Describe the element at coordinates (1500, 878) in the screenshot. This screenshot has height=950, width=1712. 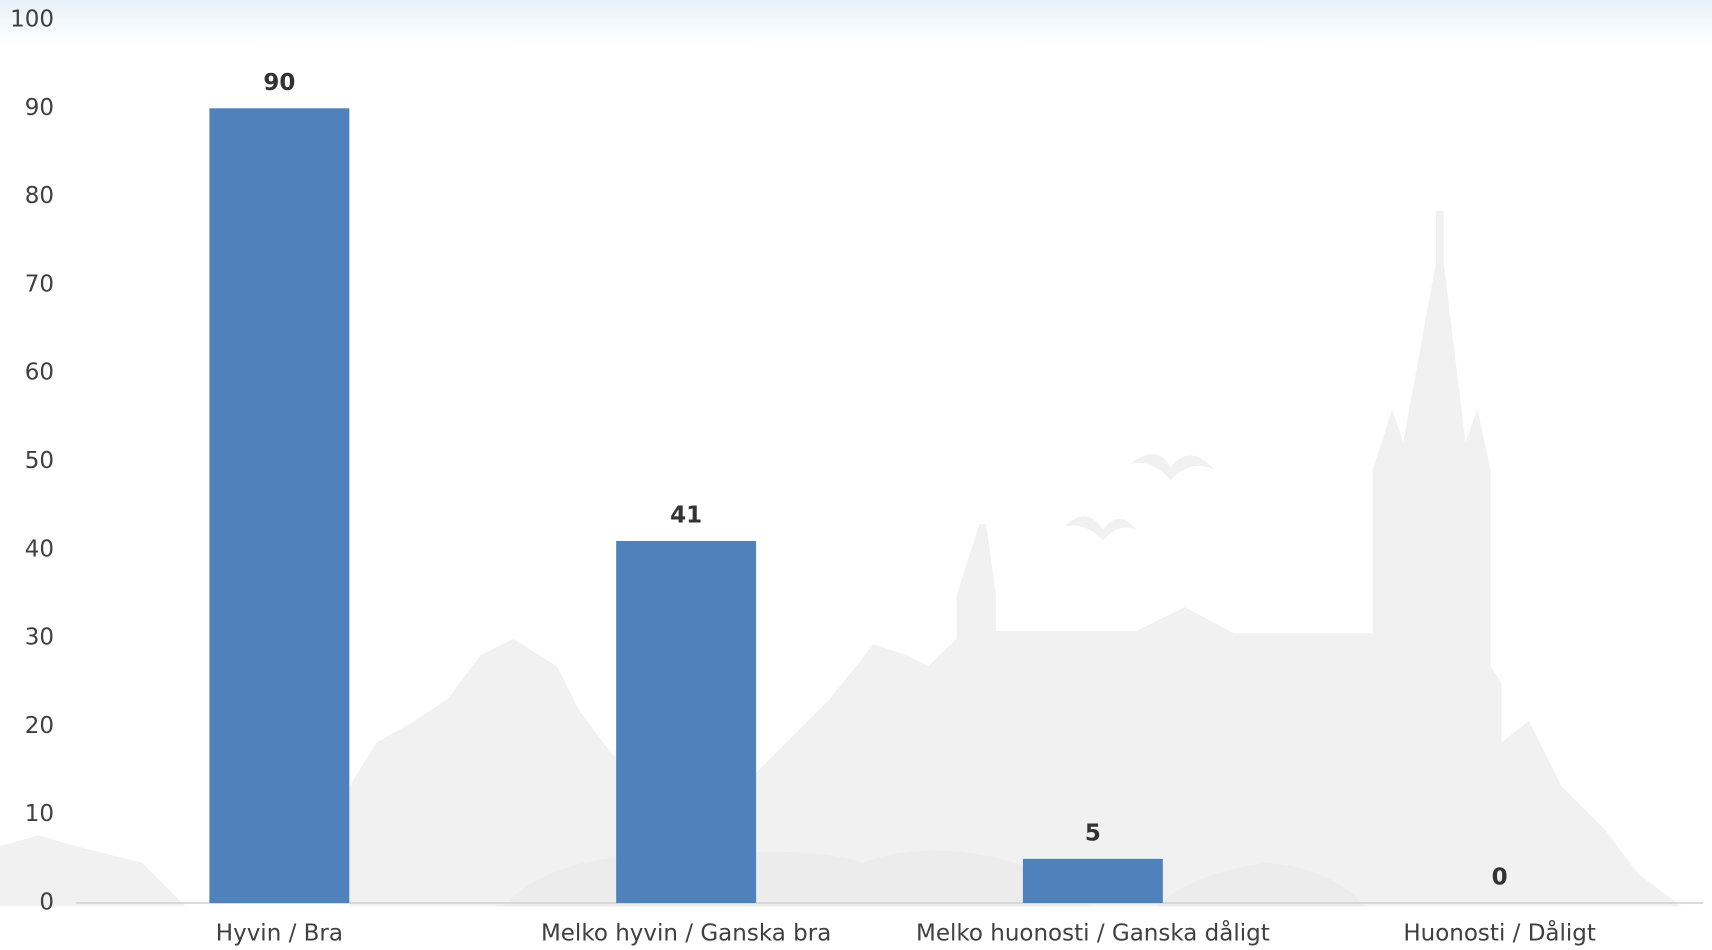
I see `value-label: 0` at that location.